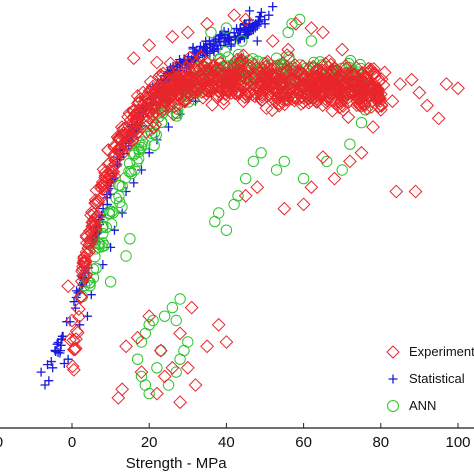 Image resolution: width=474 pixels, height=474 pixels. Describe the element at coordinates (380, 442) in the screenshot. I see `x-tick-label-5: 80` at that location.